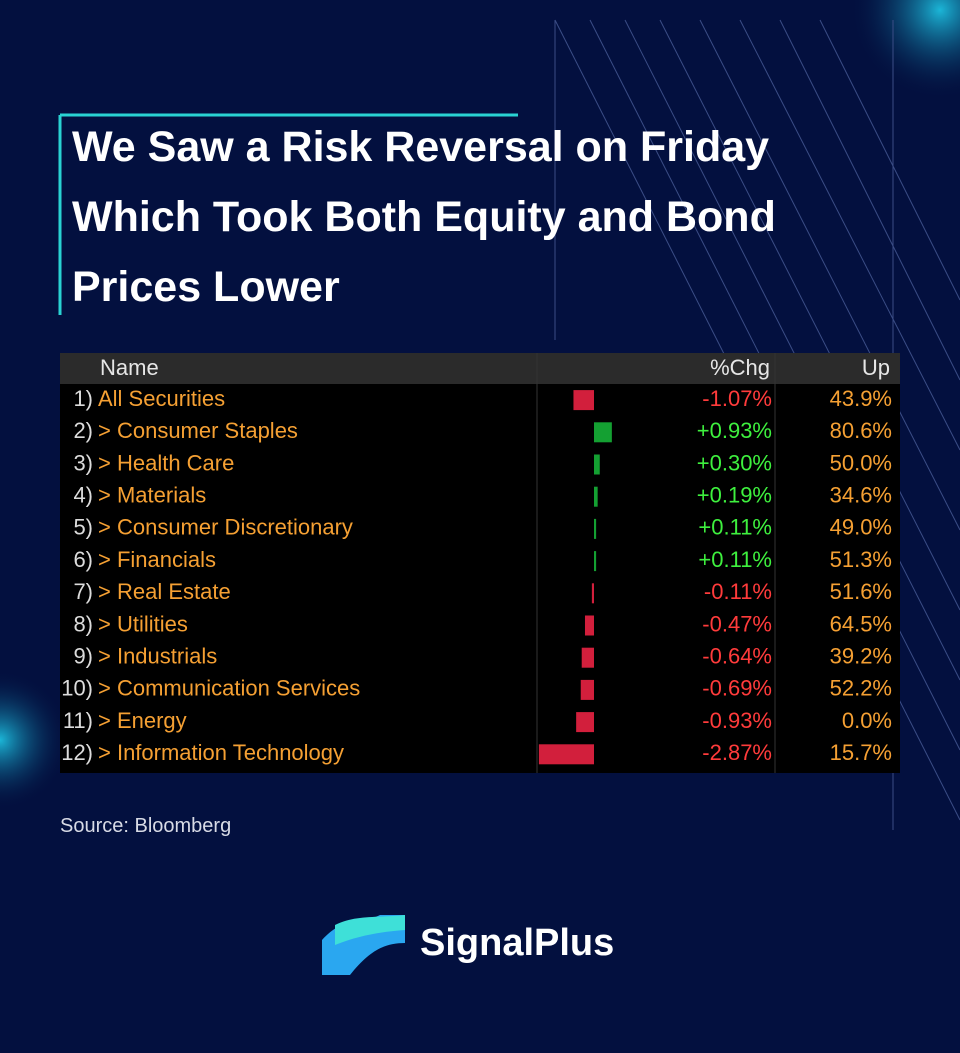 Image resolution: width=960 pixels, height=1053 pixels. What do you see at coordinates (861, 430) in the screenshot?
I see `up-value: 80.6%` at bounding box center [861, 430].